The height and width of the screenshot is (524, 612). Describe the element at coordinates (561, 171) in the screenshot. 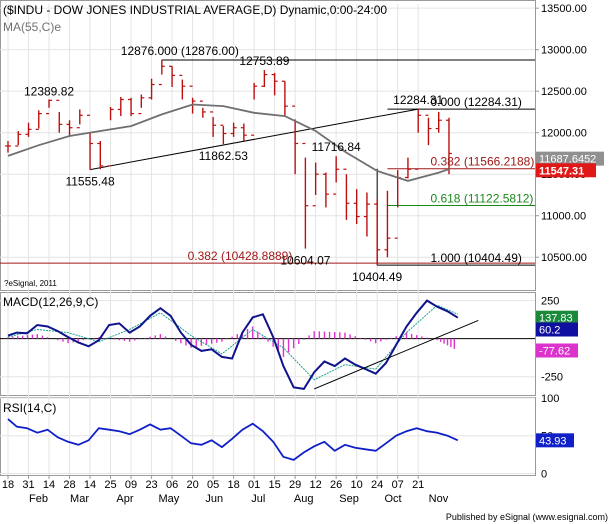

I see `last-price-tag-label: 11547.31` at that location.